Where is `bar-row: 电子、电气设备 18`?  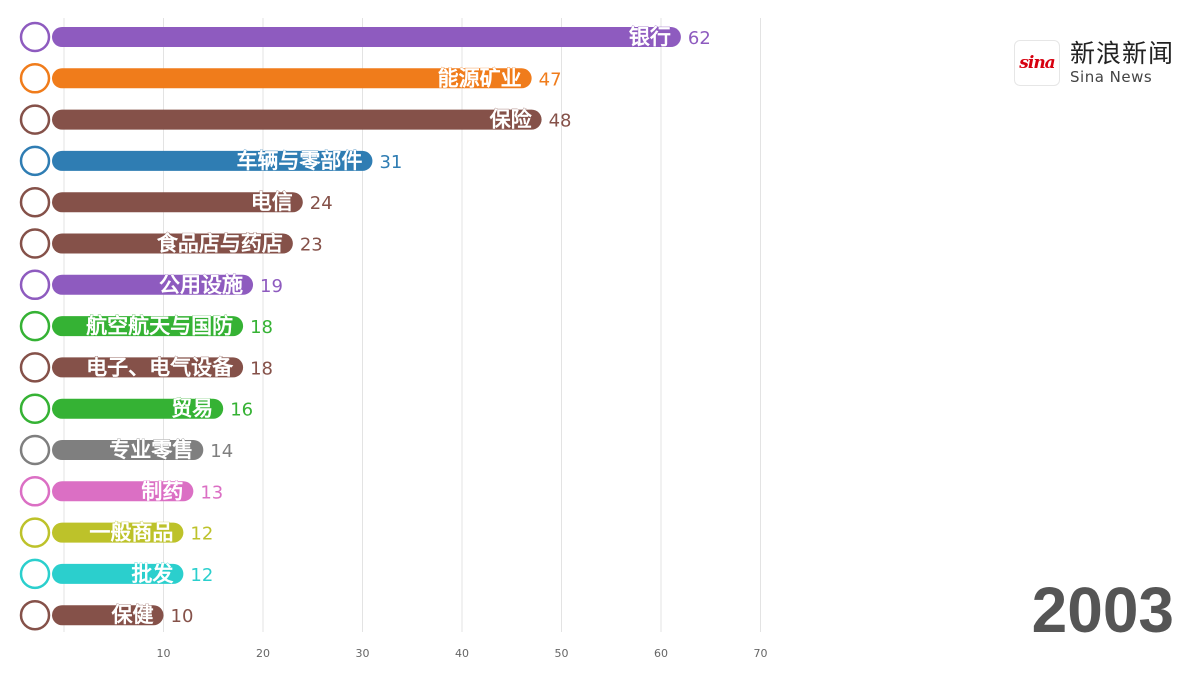 bar-row: 电子、电气设备 18 is located at coordinates (146, 367).